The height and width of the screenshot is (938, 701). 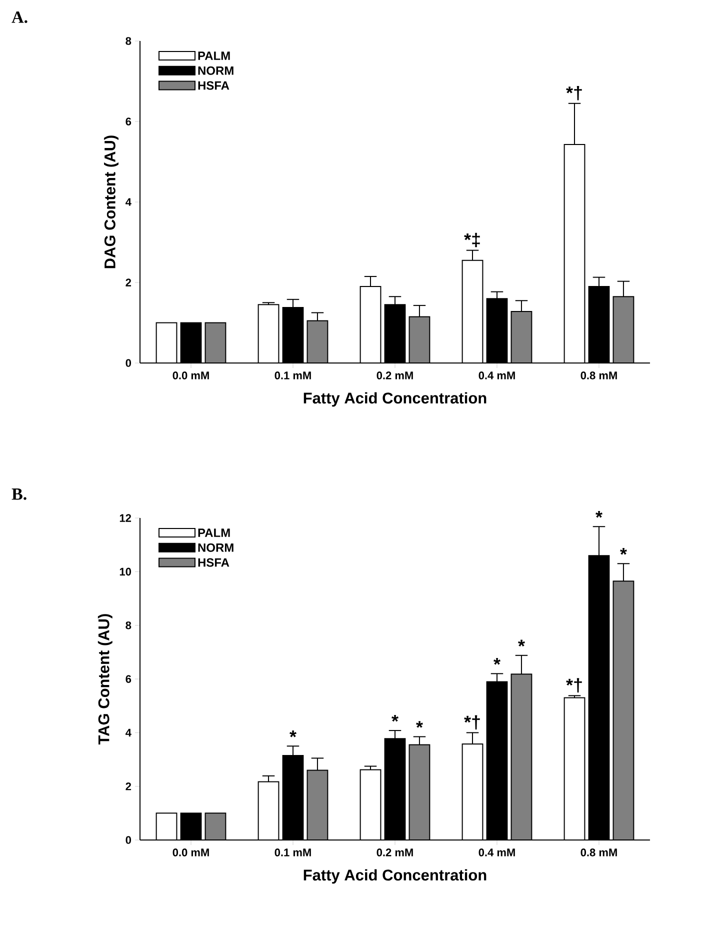 I want to click on y-axis-title: DAG Content (AU), so click(x=111, y=202).